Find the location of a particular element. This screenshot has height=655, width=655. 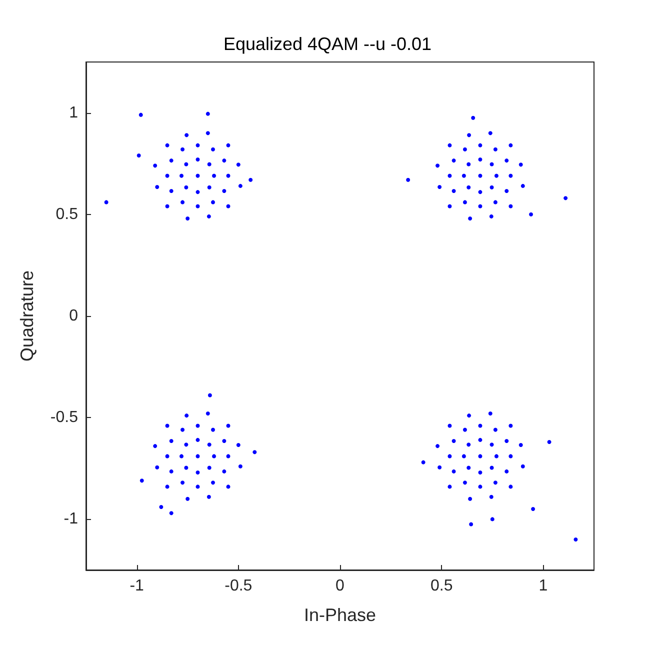

y-tick-label: -0.5 is located at coordinates (64, 417).